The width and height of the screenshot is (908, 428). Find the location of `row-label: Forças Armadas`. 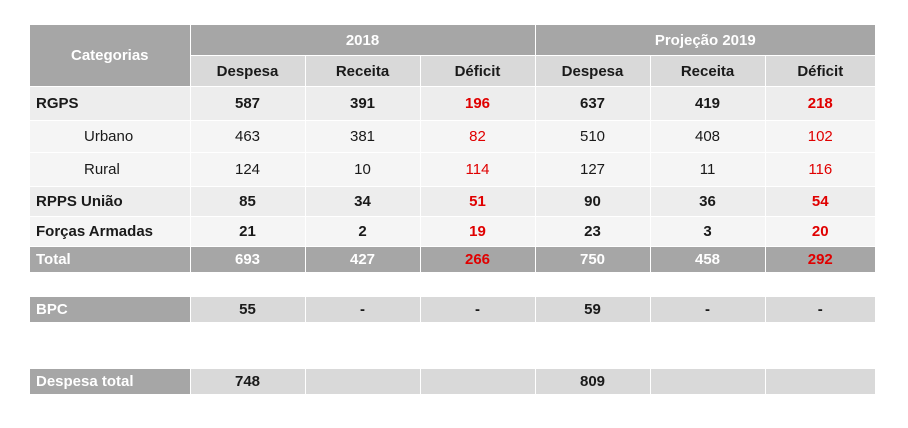

row-label: Forças Armadas is located at coordinates (110, 231).